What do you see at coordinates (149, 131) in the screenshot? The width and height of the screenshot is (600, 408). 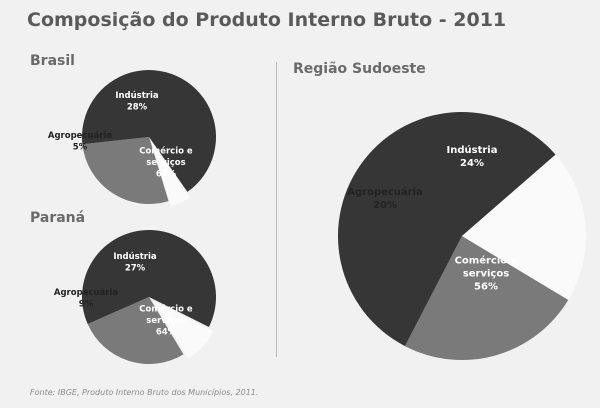 I see `pie-slice-brasil-comercio-e-servicos` at bounding box center [149, 131].